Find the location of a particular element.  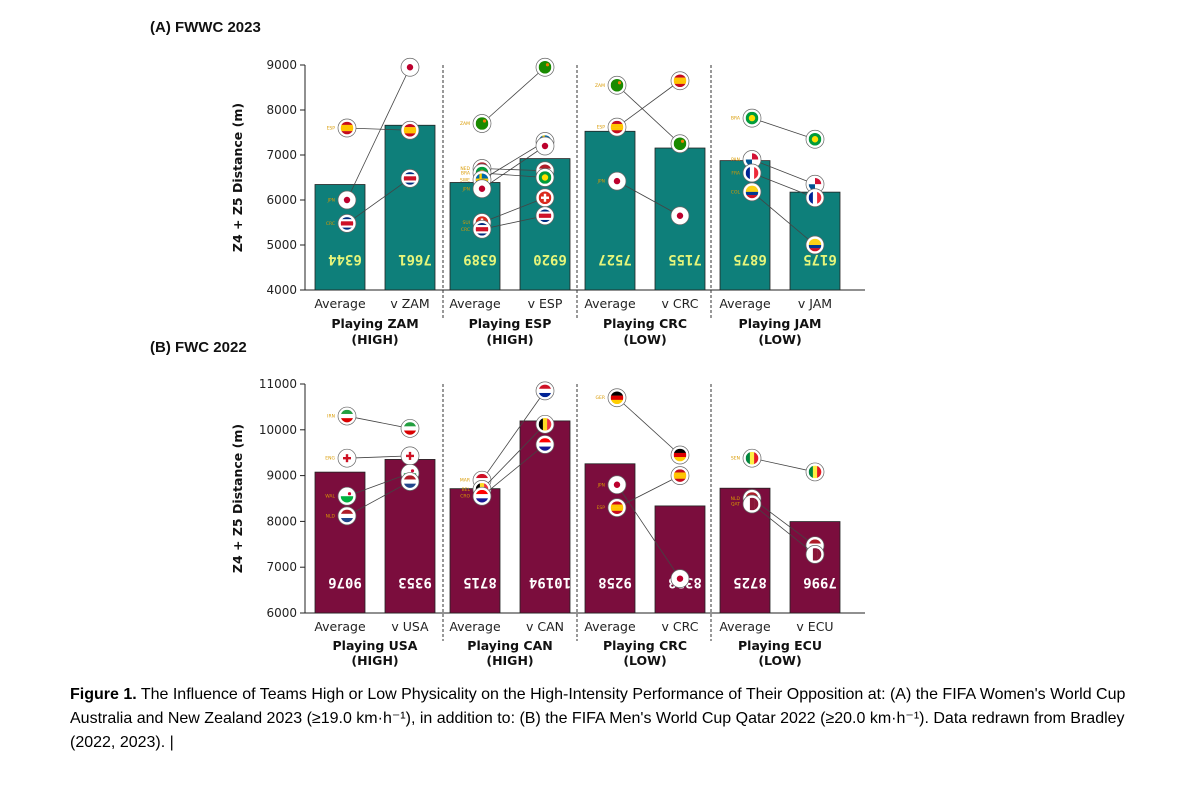

panel-b-team-code-label: SEN is located at coordinates (735, 459).